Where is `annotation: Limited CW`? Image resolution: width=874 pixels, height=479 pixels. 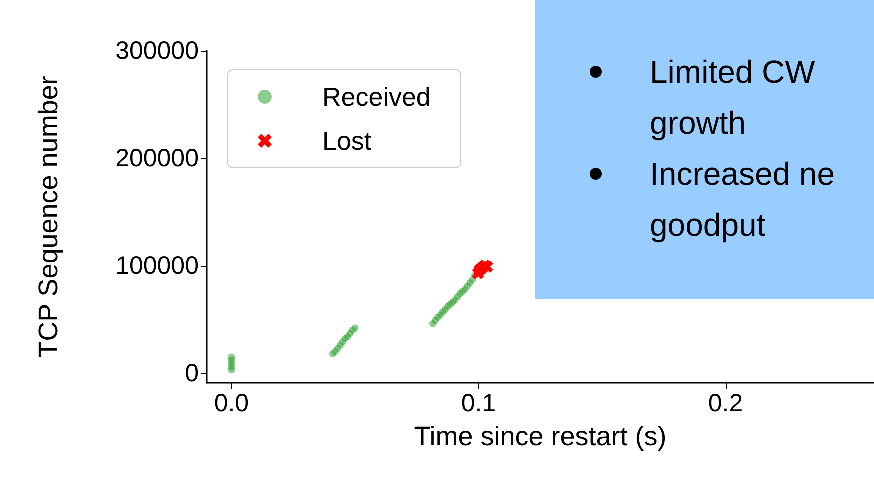
annotation: Limited CW is located at coordinates (733, 72).